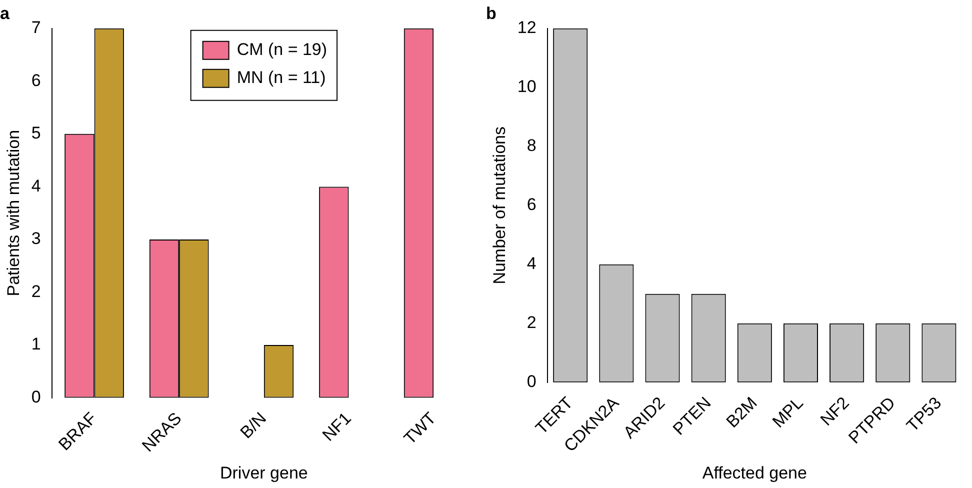 Image resolution: width=972 pixels, height=488 pixels. What do you see at coordinates (253, 425) in the screenshot?
I see `x-tick-label: B/N` at bounding box center [253, 425].